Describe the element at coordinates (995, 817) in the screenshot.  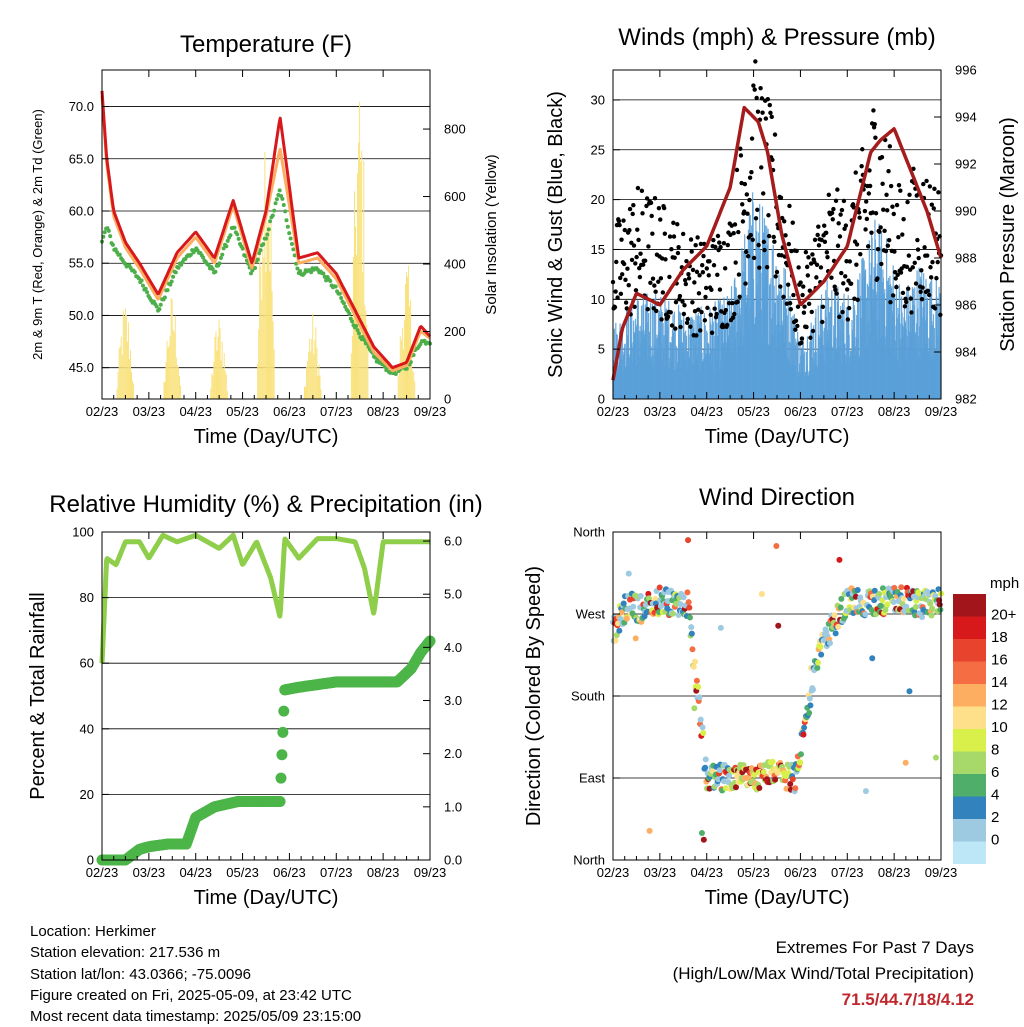
I see `legend-label: 2` at that location.